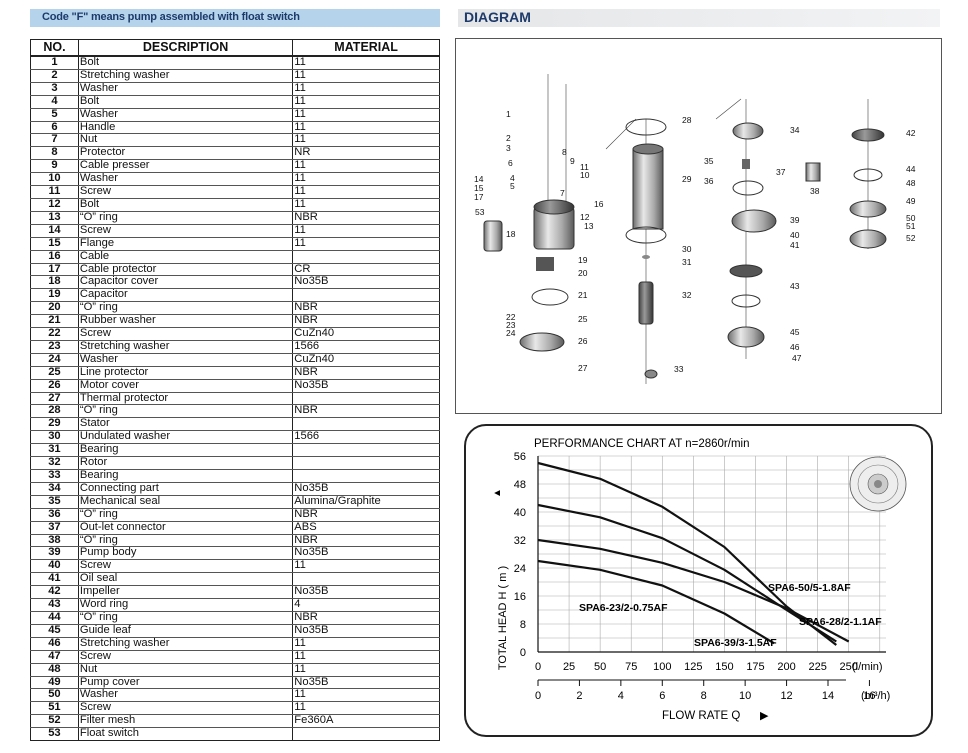 This screenshot has width=968, height=753. Describe the element at coordinates (54, 670) in the screenshot. I see `part-no-cell: 48` at that location.